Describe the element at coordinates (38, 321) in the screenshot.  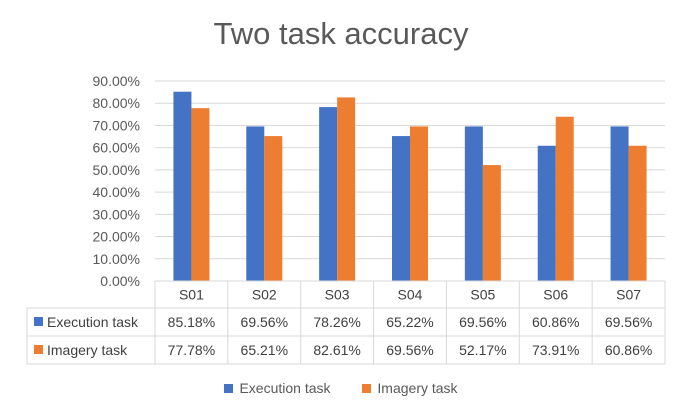
I see `table-swatch-execution` at that location.